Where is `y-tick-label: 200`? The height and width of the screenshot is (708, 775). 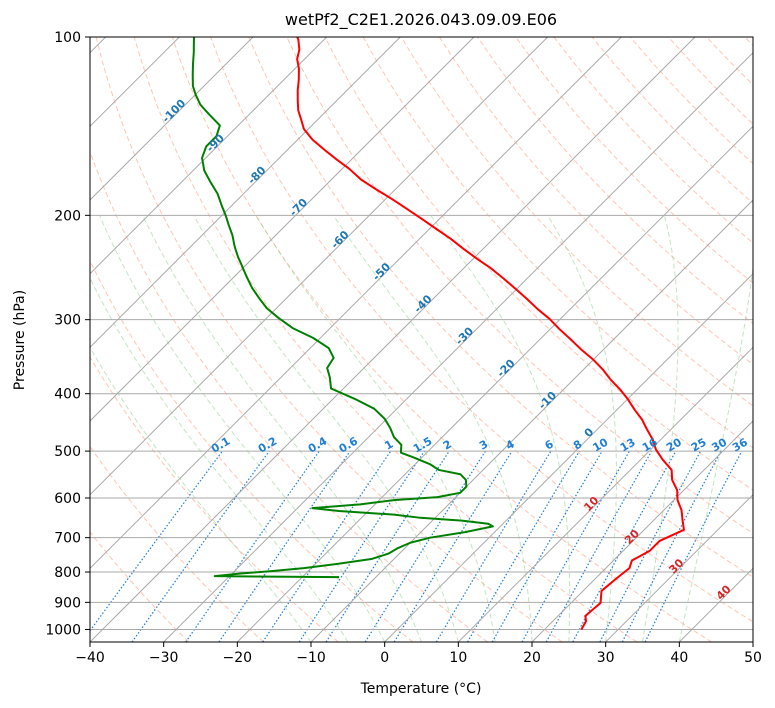 y-tick-label: 200 is located at coordinates (67, 216).